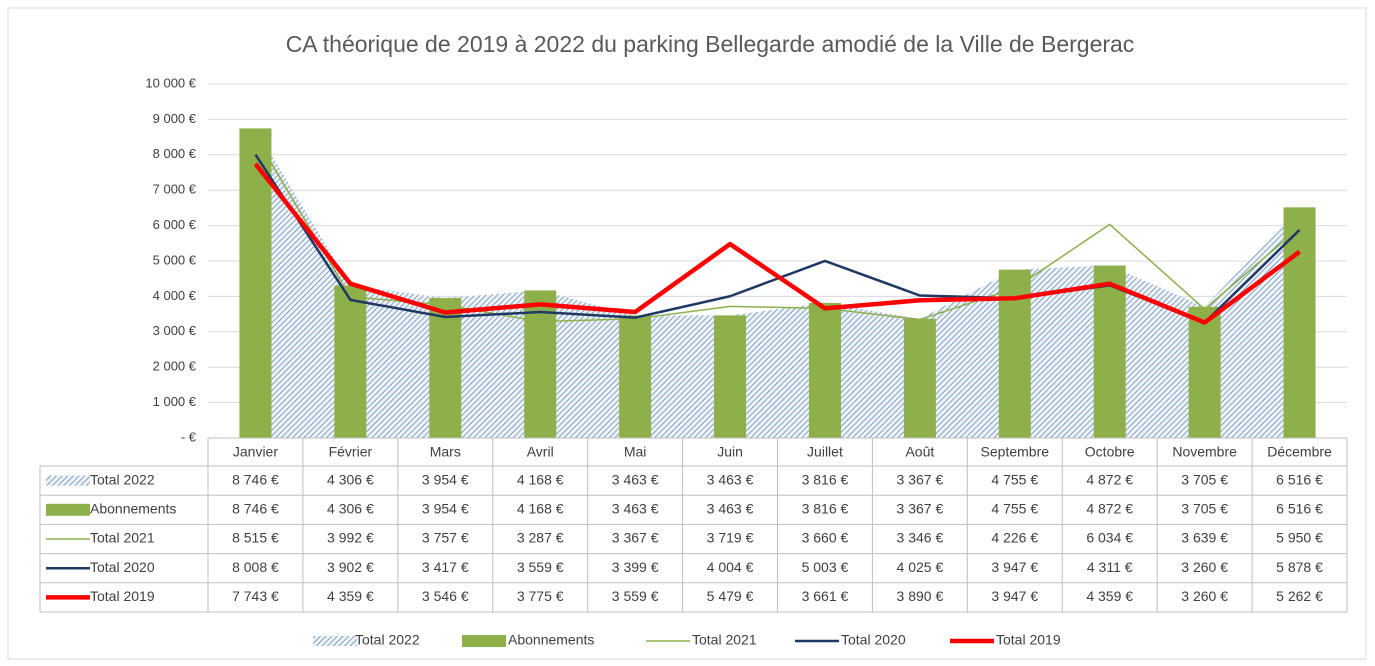  What do you see at coordinates (1204, 538) in the screenshot?
I see `table-cell: 3 639 €` at bounding box center [1204, 538].